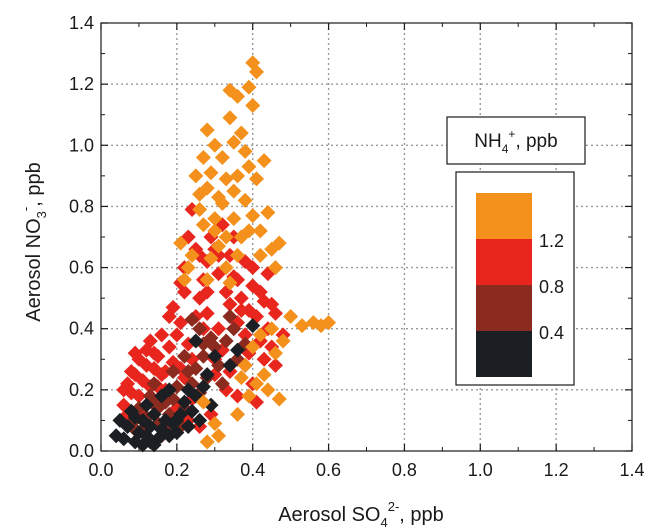 The image size is (651, 528). I want to click on y-tick-label: 0.8, so click(81, 206).